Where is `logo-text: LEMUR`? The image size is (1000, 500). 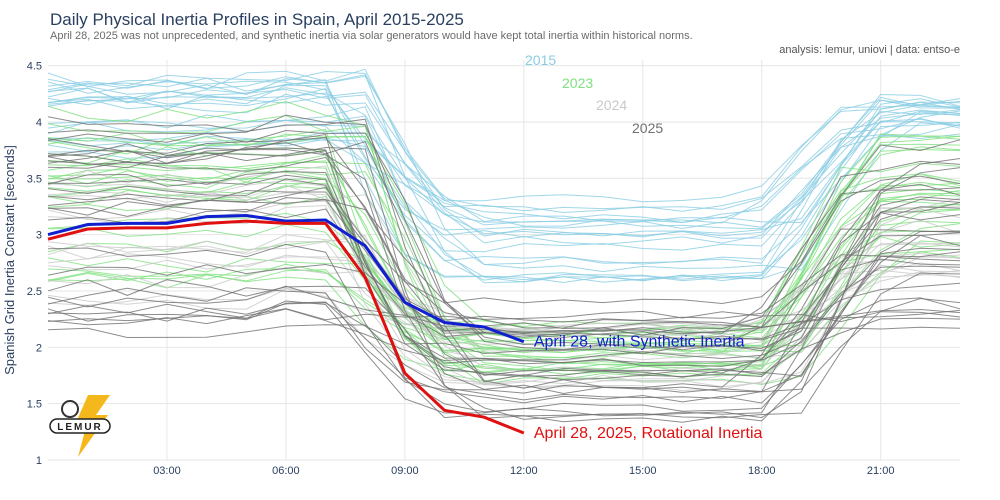 logo-text: LEMUR is located at coordinates (80, 427).